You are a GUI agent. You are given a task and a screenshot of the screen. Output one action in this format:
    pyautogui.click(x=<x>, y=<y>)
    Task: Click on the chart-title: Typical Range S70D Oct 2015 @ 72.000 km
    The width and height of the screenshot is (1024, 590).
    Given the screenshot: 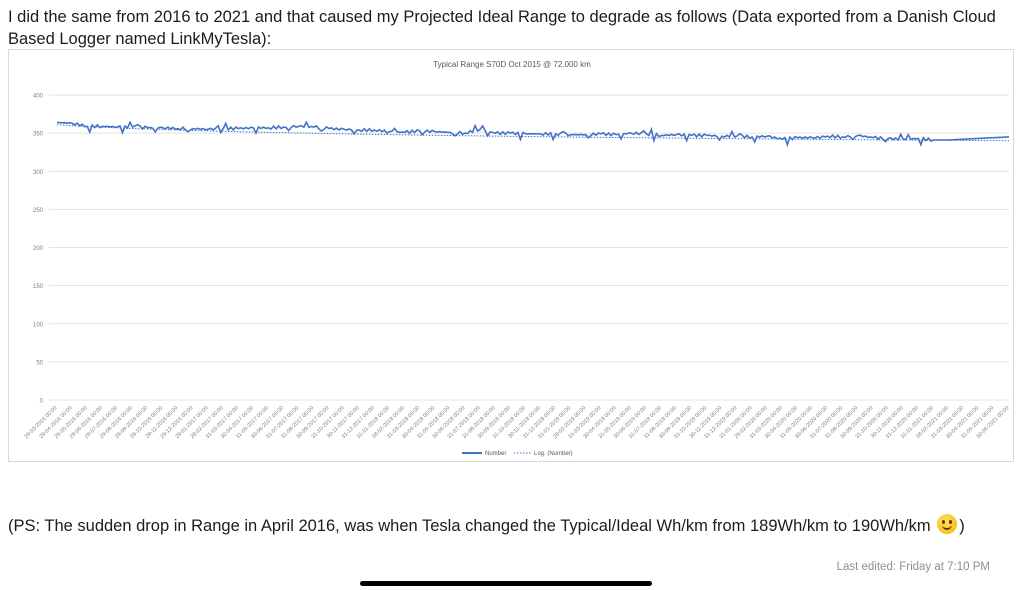 What is the action you would take?
    pyautogui.click(x=512, y=64)
    